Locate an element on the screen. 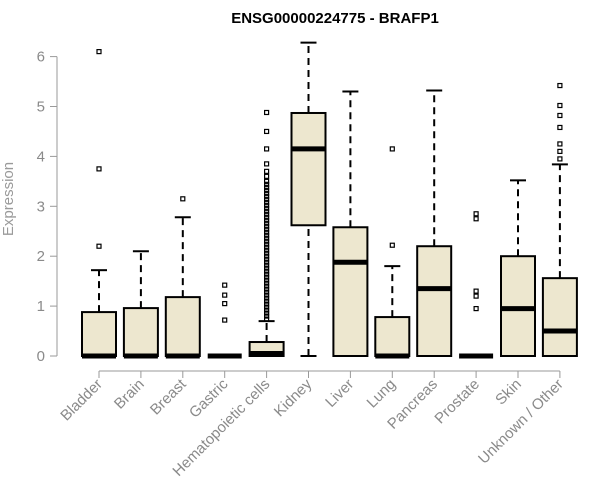 The image size is (600, 500). box-liver is located at coordinates (350, 223).